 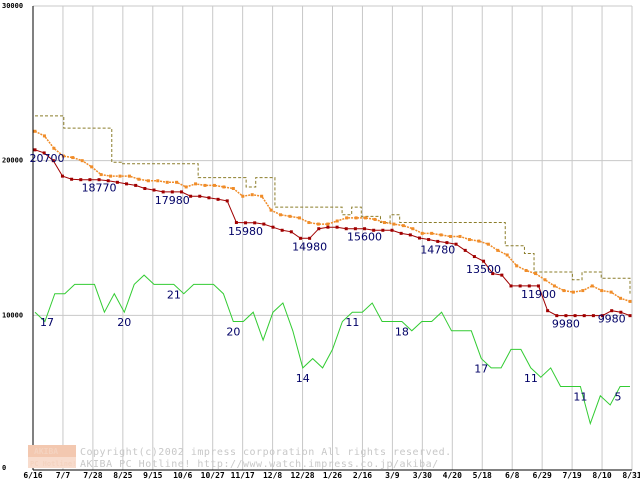 I want to click on data-label: 18770, so click(x=99, y=188).